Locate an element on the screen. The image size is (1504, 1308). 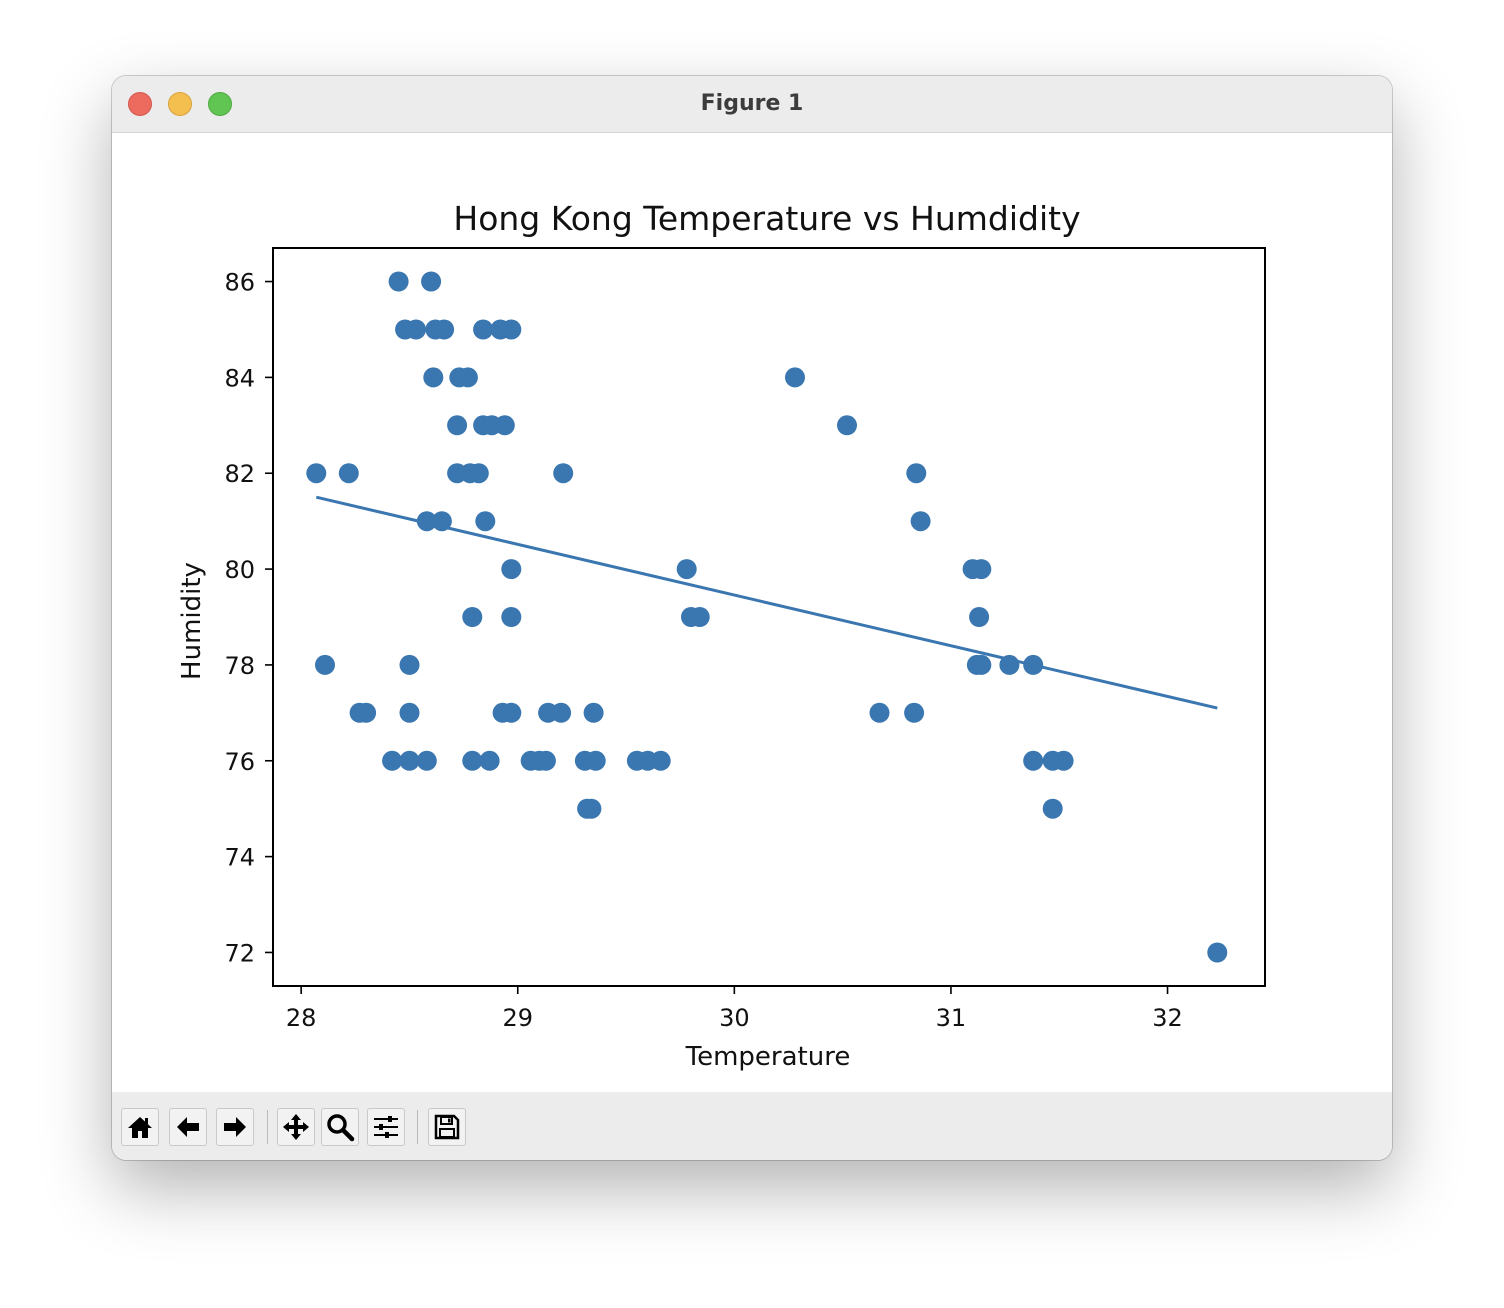
save-button is located at coordinates (447, 1127).